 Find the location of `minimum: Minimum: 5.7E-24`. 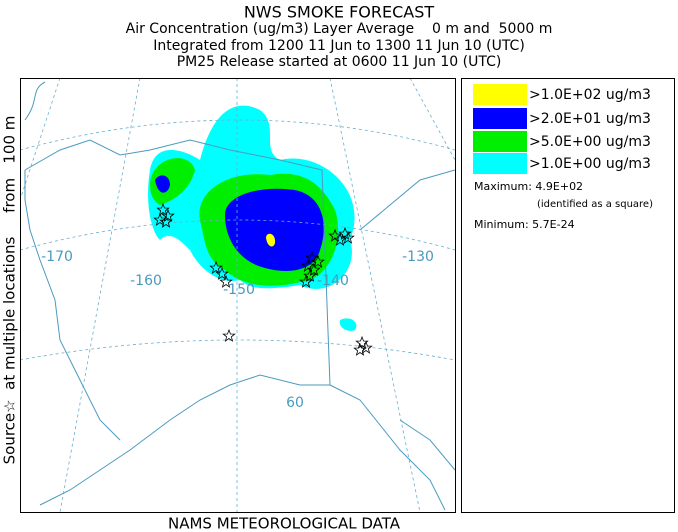

minimum: Minimum: 5.7E-24 is located at coordinates (524, 224).